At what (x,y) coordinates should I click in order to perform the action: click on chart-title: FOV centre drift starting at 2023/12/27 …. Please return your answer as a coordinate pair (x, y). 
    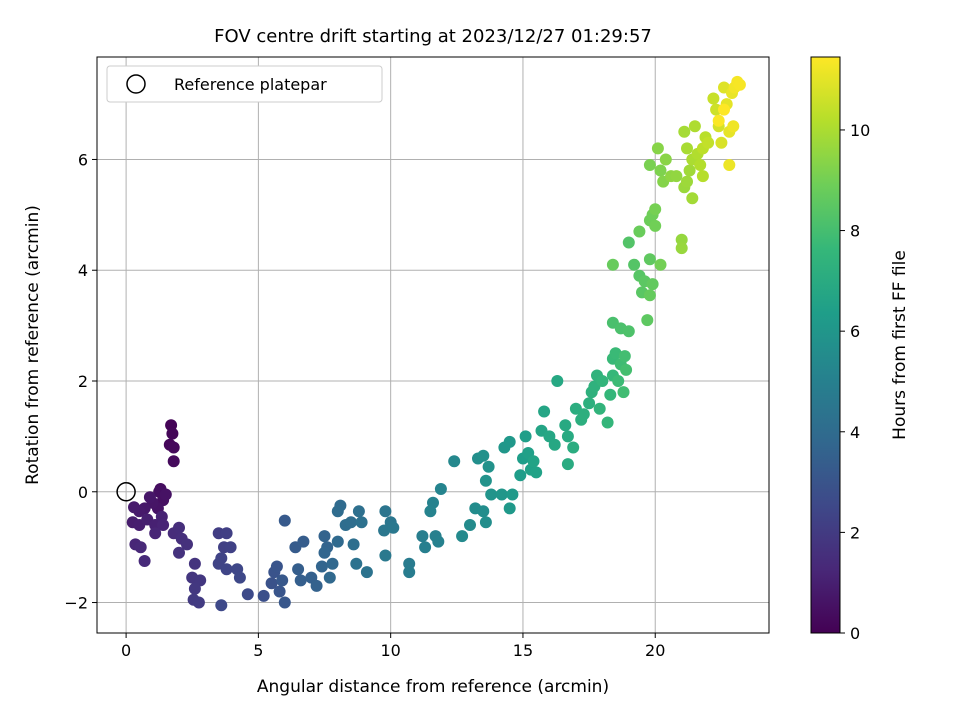
    Looking at the image, I should click on (433, 36).